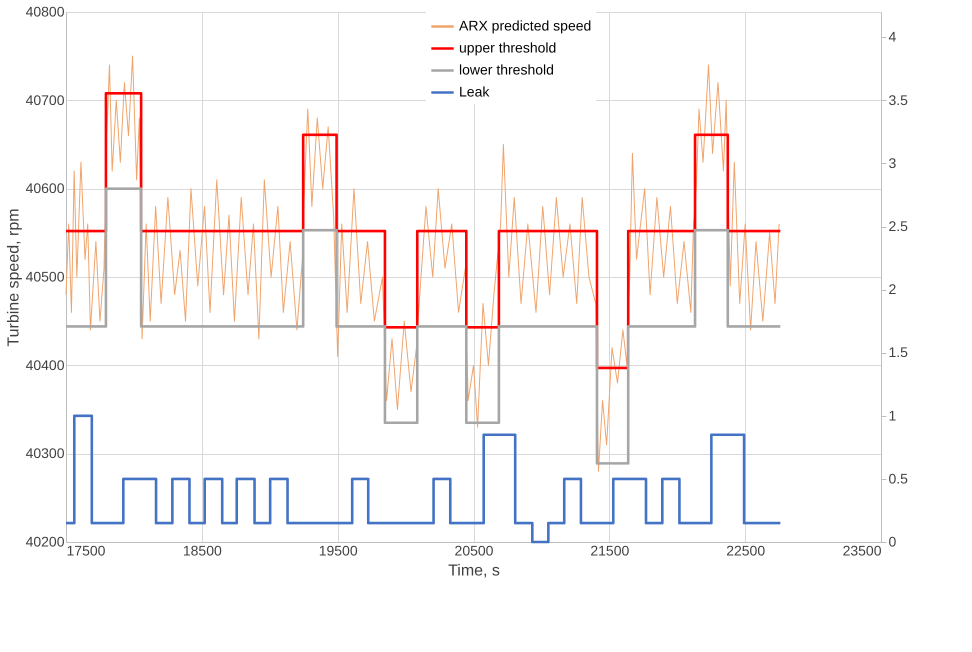 Image resolution: width=972 pixels, height=652 pixels. What do you see at coordinates (45, 364) in the screenshot?
I see `y-tick-label: 40400` at bounding box center [45, 364].